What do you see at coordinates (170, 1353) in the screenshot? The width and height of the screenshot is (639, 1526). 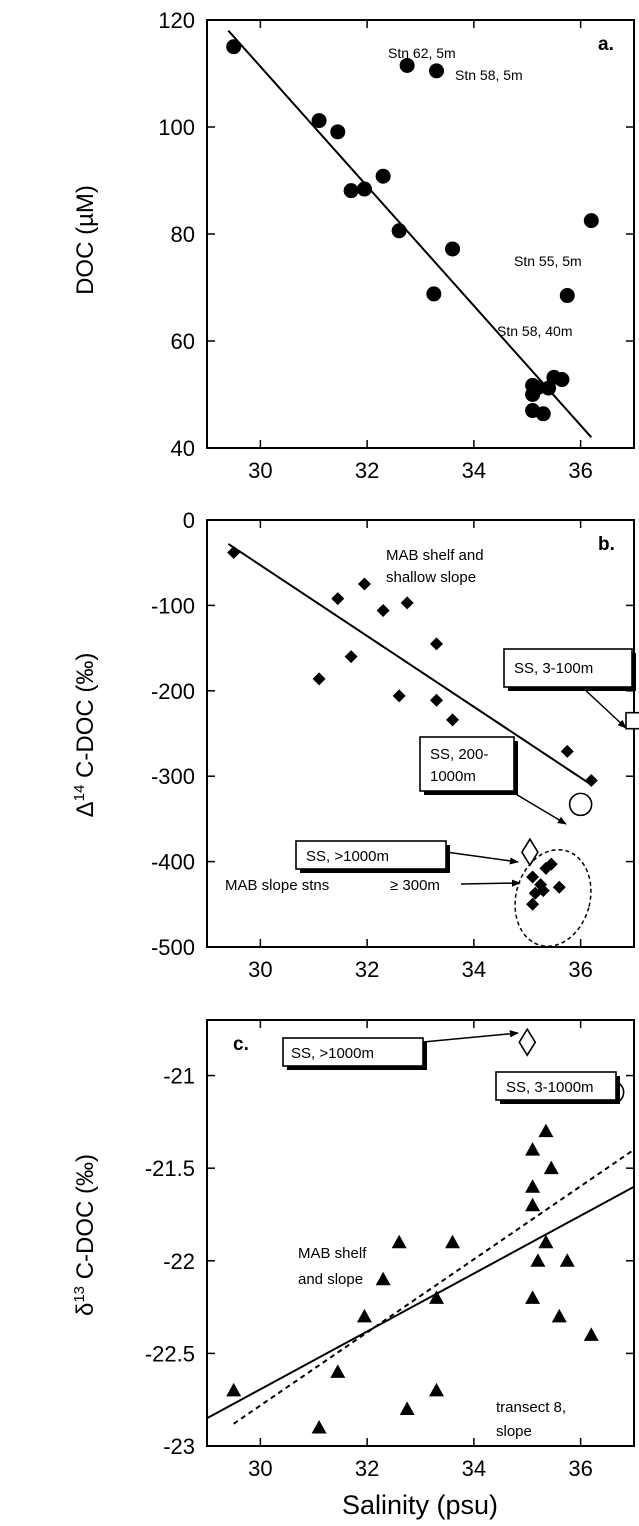 I see `y-tick-label: -22.5` at bounding box center [170, 1353].